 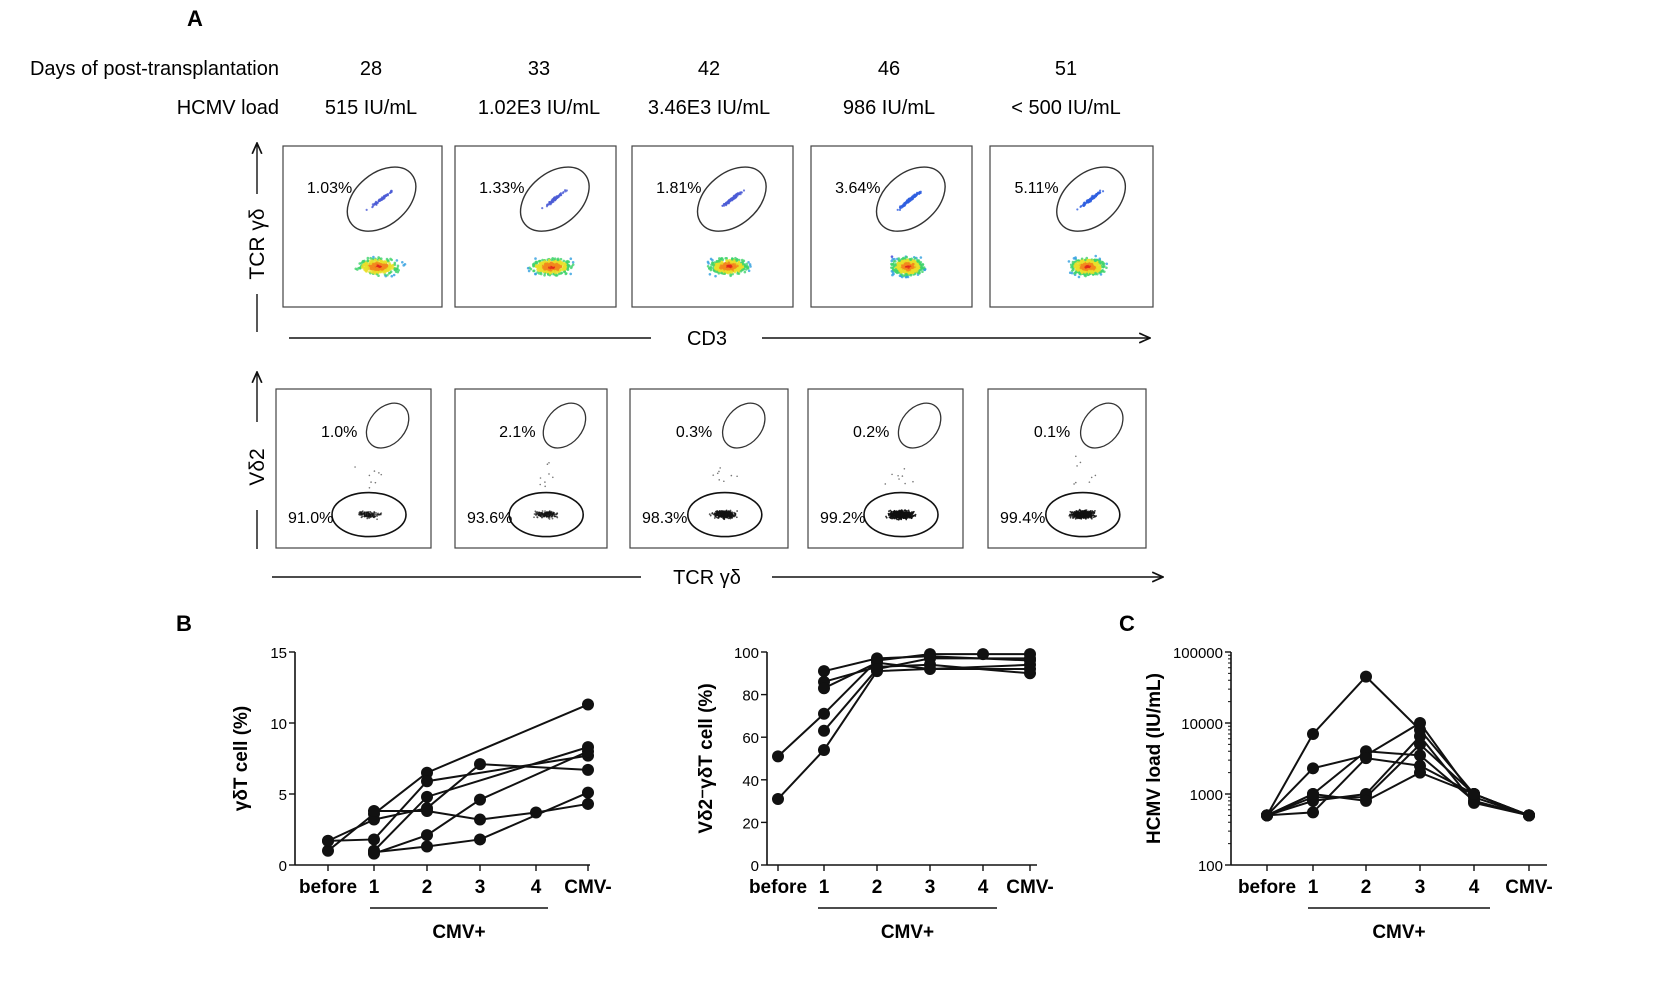 What do you see at coordinates (678, 188) in the screenshot?
I see `gate-percent: 1.81%` at bounding box center [678, 188].